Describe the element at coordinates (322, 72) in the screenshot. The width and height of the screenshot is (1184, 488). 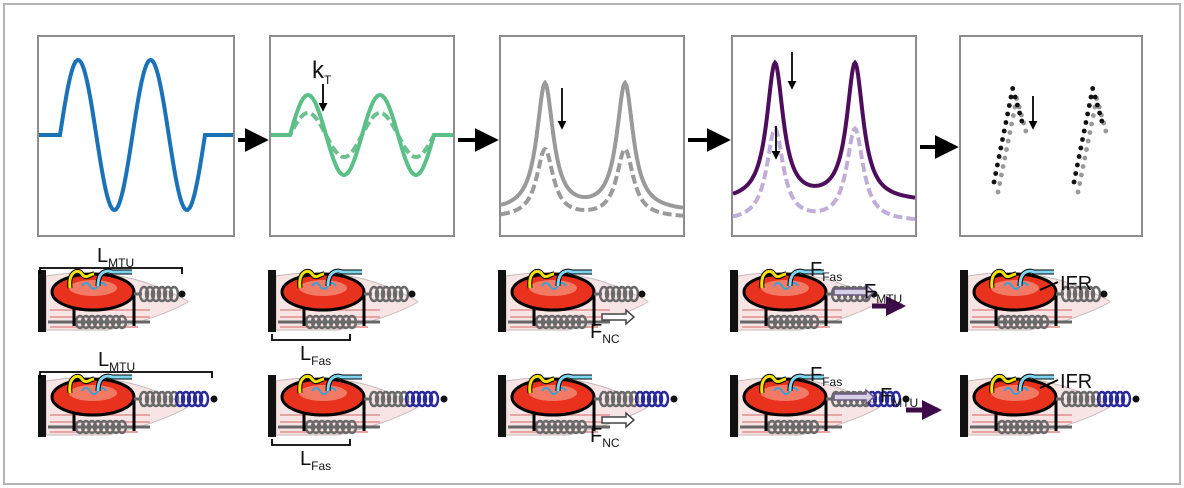
I see `kt-label: kT` at that location.